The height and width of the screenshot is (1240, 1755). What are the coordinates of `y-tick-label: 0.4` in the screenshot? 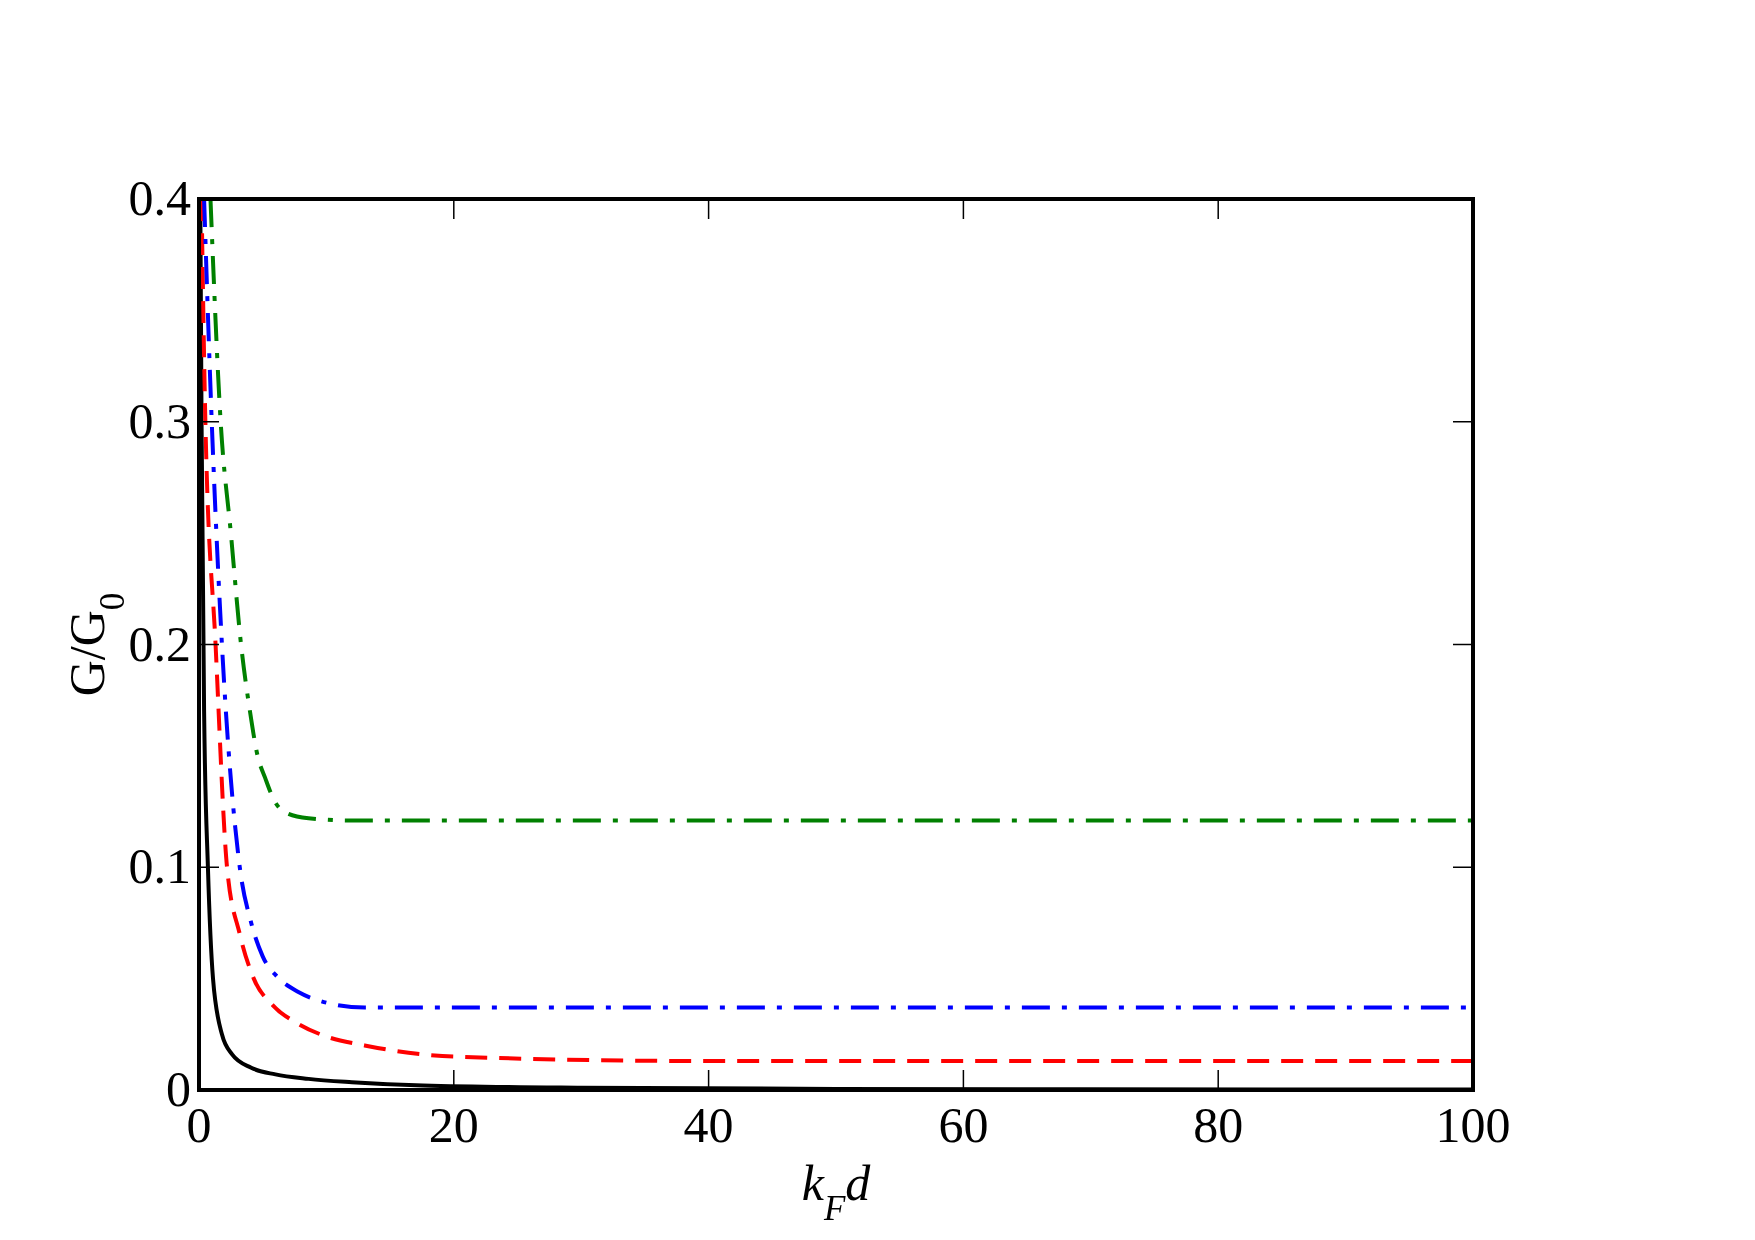 It's located at (159, 198).